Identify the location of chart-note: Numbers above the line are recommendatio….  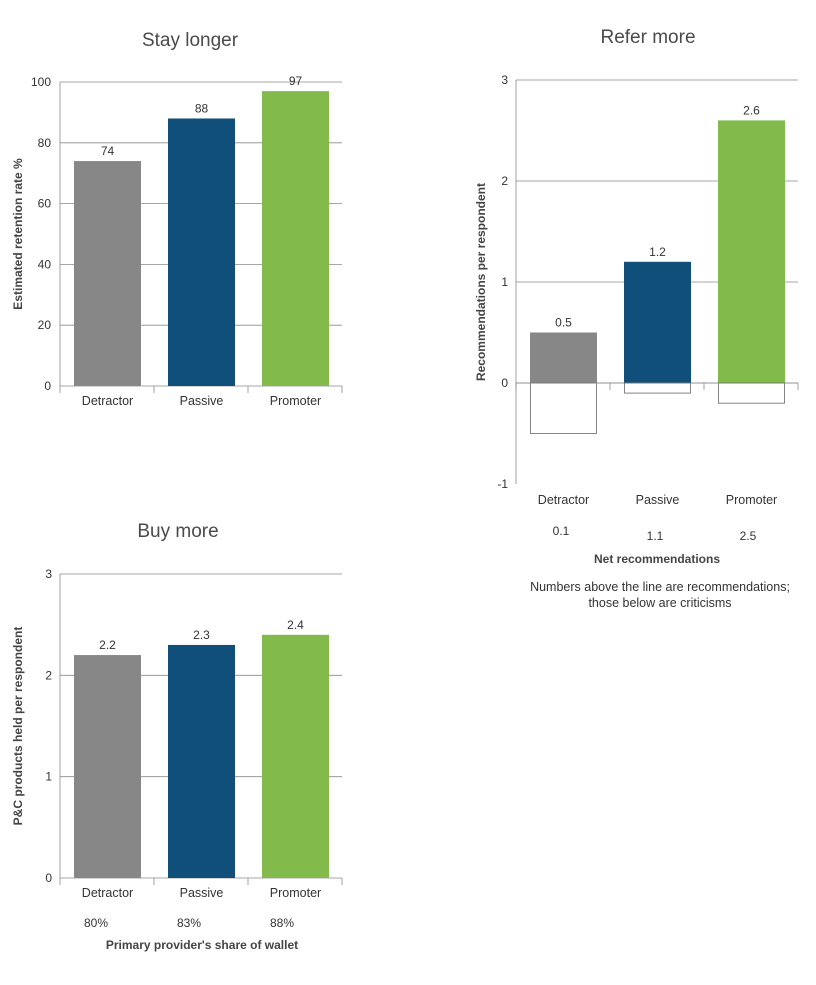
(660, 587).